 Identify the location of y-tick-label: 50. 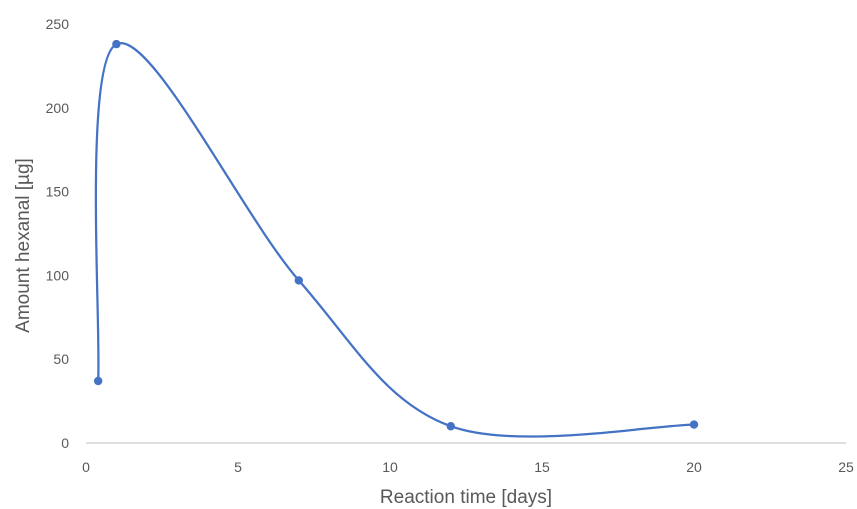
(61, 359).